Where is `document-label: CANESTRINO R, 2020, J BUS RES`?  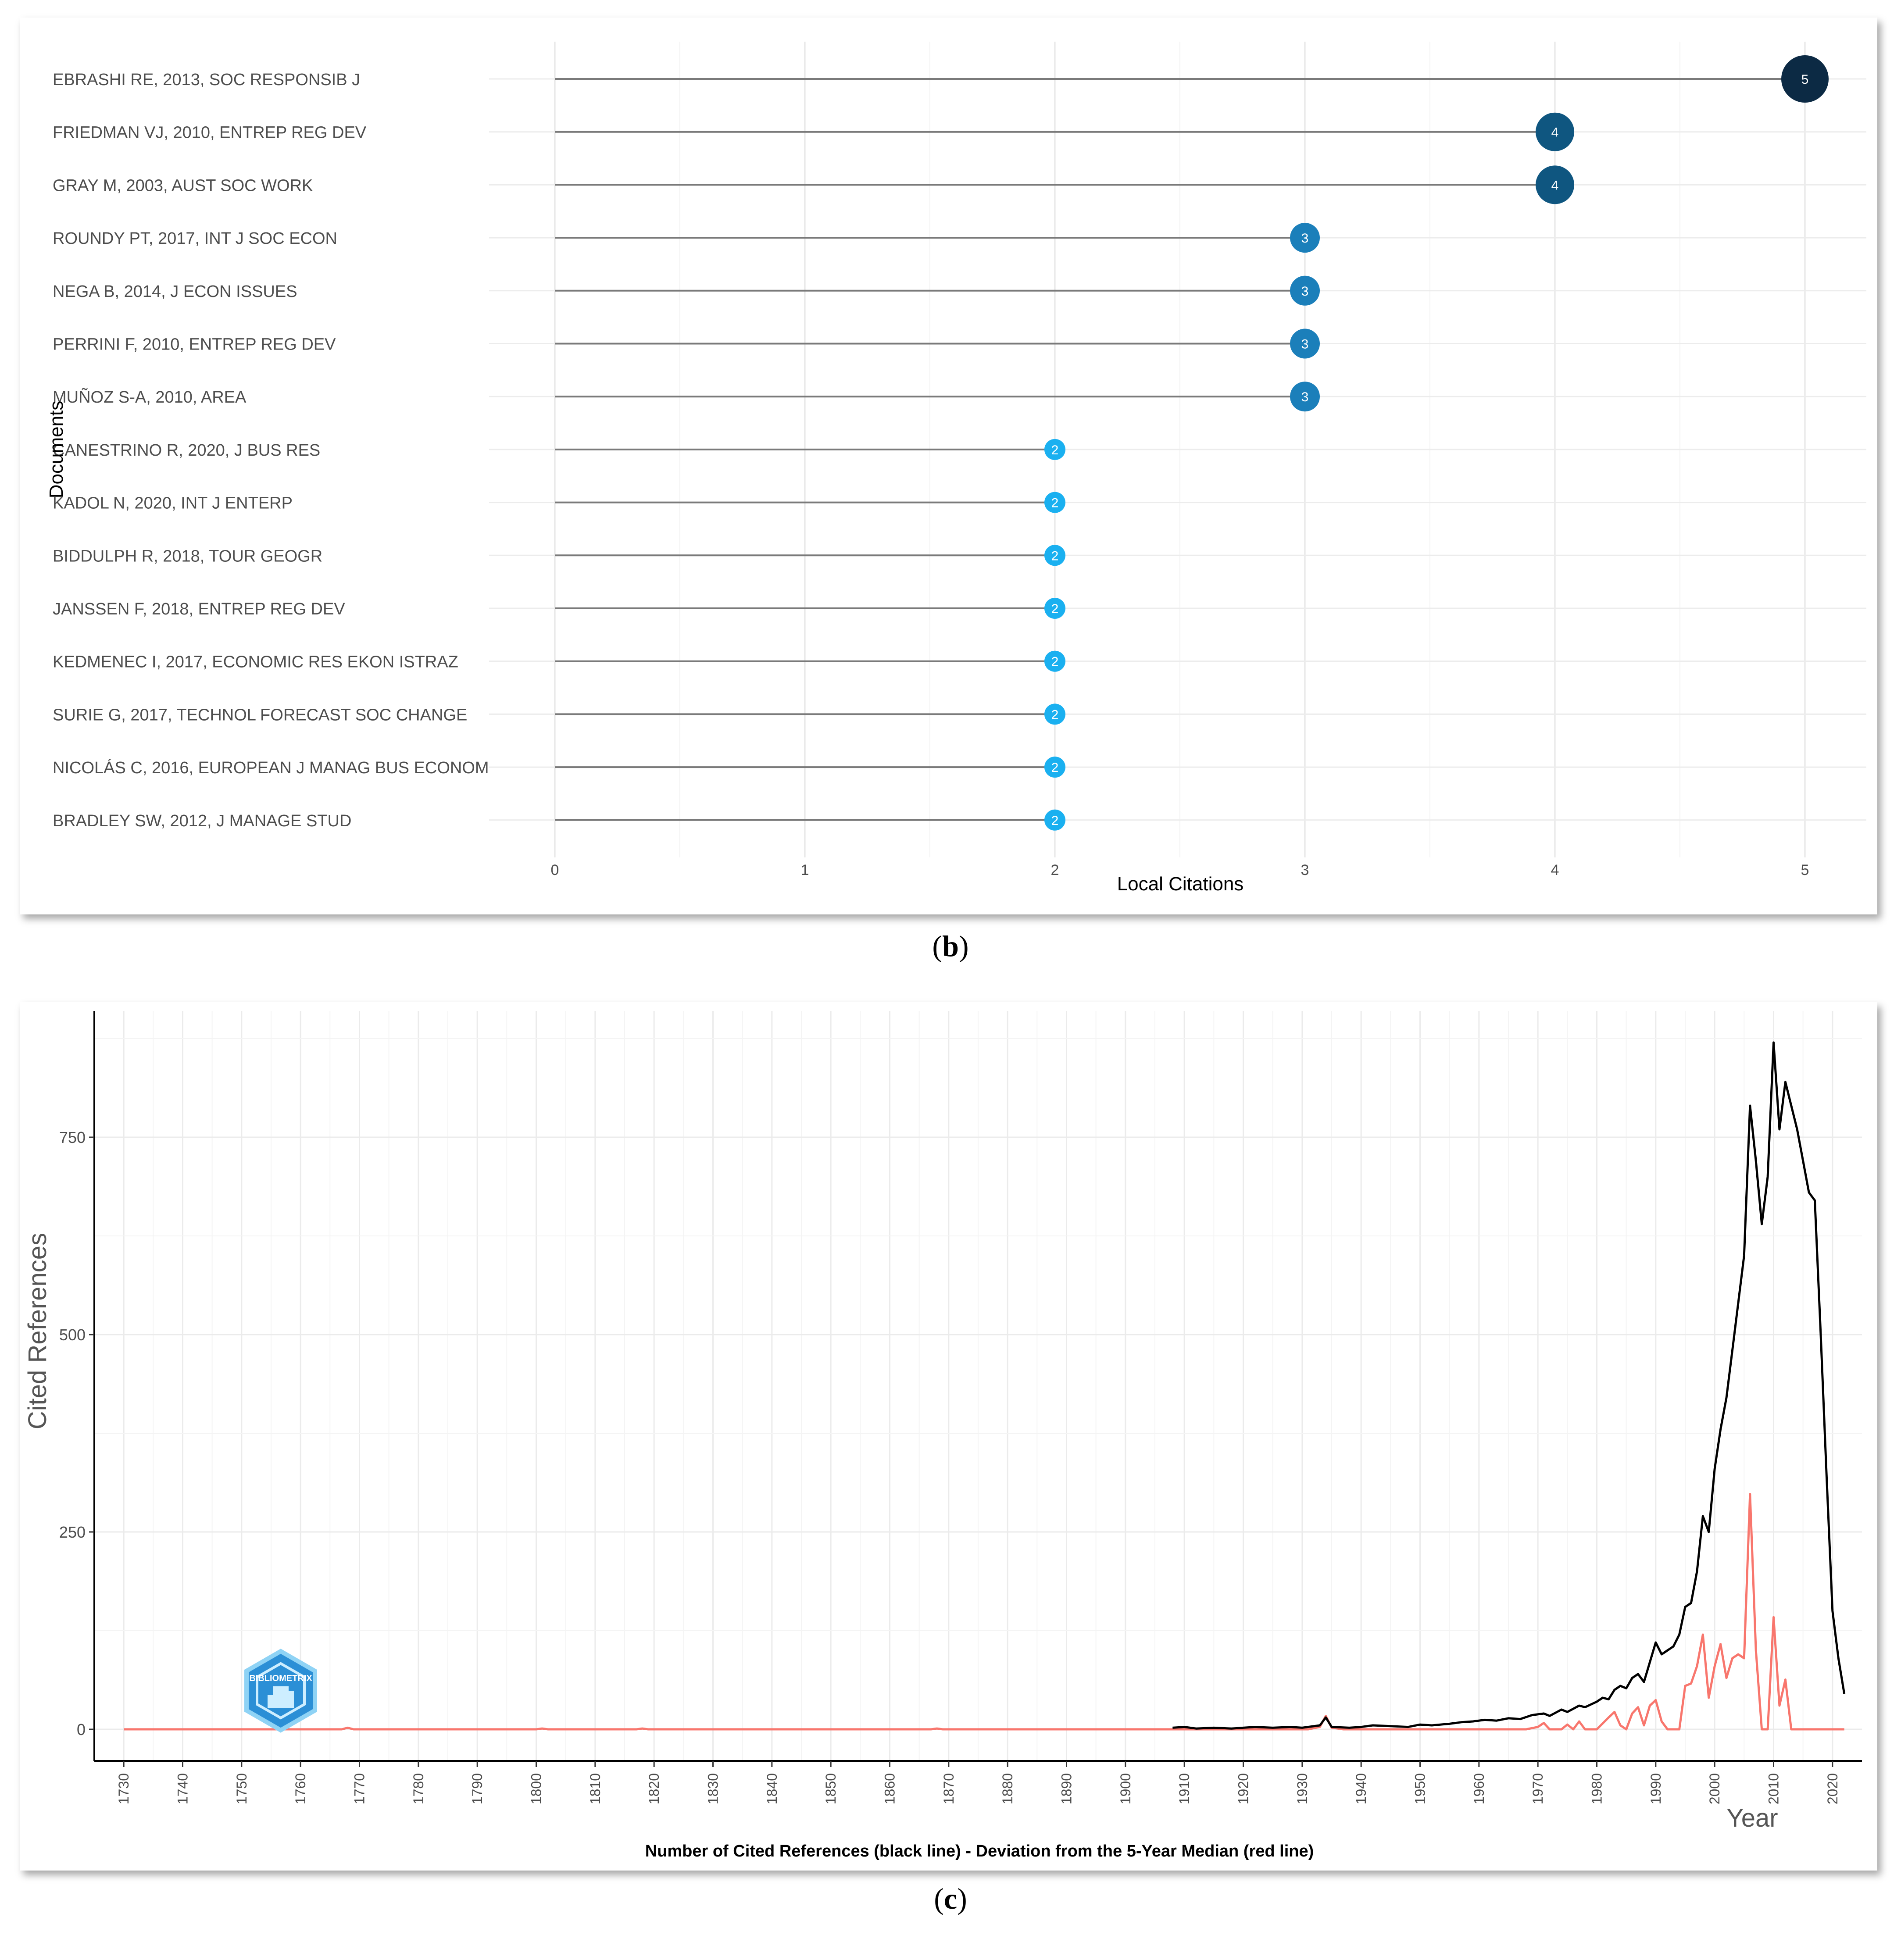 document-label: CANESTRINO R, 2020, J BUS RES is located at coordinates (187, 451).